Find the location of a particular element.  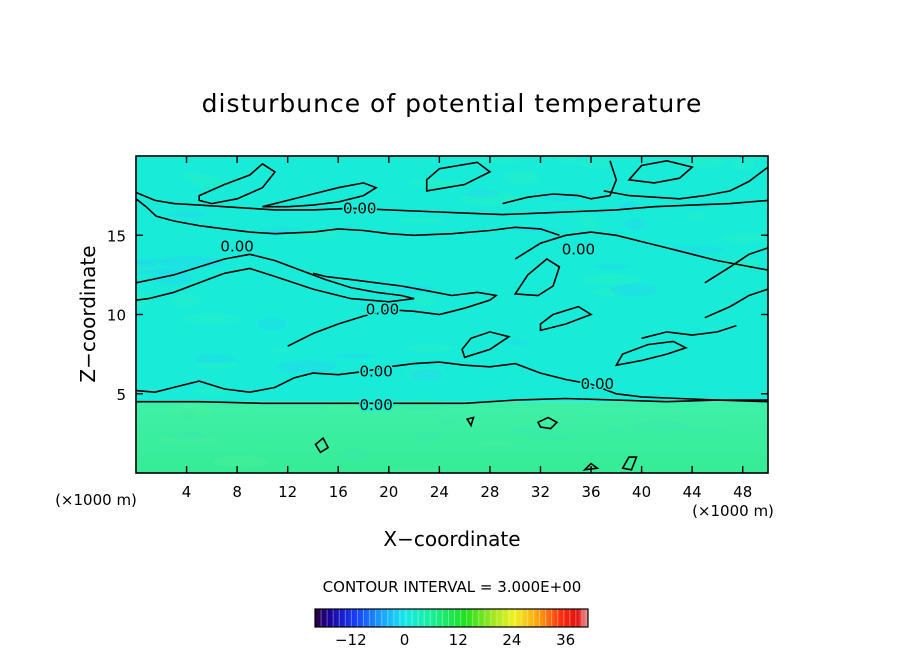

colorbar-swatch-lines is located at coordinates (451, 618).